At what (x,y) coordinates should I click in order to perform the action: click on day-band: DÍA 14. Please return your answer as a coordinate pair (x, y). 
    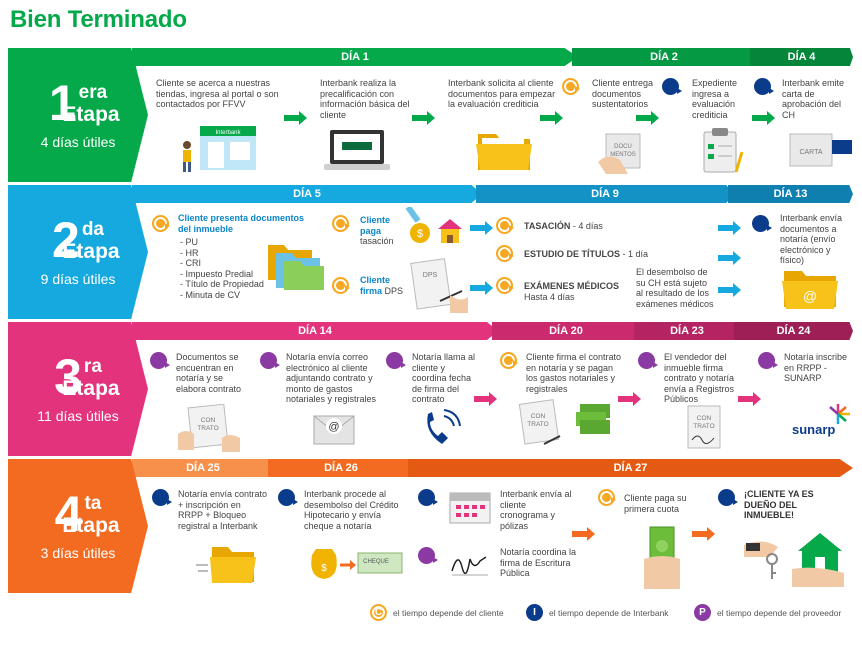
    Looking at the image, I should click on (315, 331).